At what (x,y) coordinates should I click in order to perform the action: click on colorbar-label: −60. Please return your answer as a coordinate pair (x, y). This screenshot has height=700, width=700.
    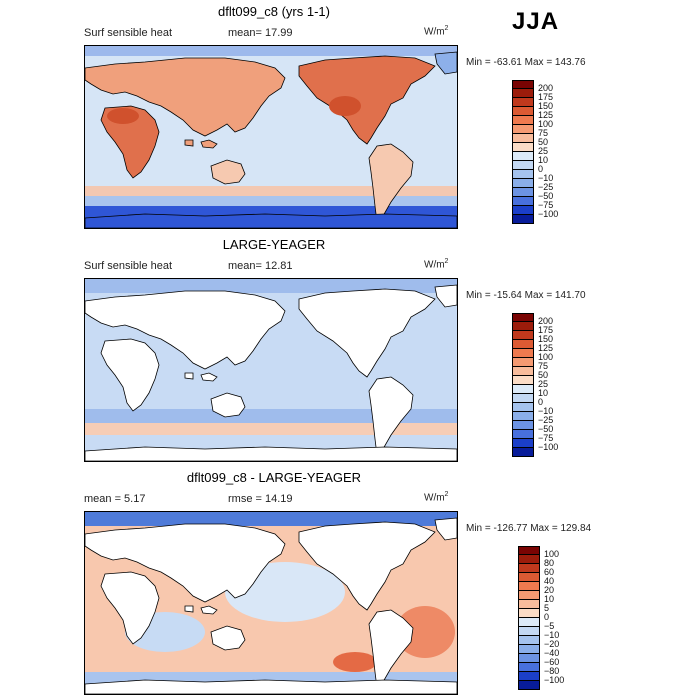
    Looking at the image, I should click on (552, 662).